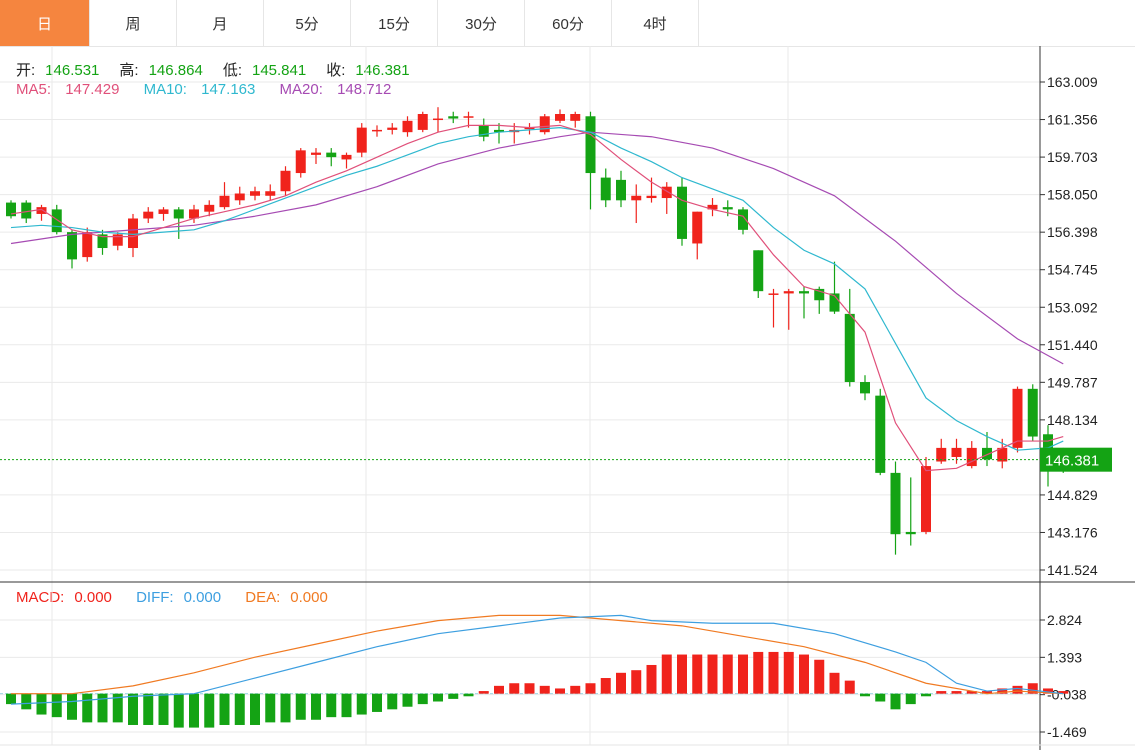 The image size is (1135, 750). I want to click on close-label: 收:, so click(336, 70).